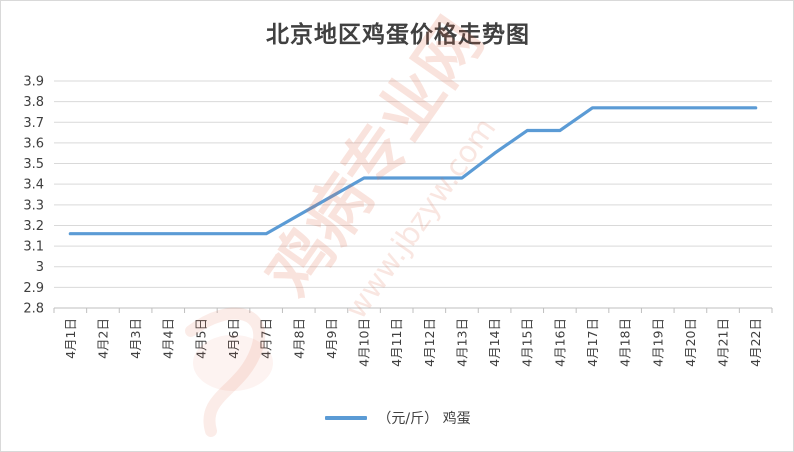  I want to click on x-tick-label: 4月2日, so click(102, 338).